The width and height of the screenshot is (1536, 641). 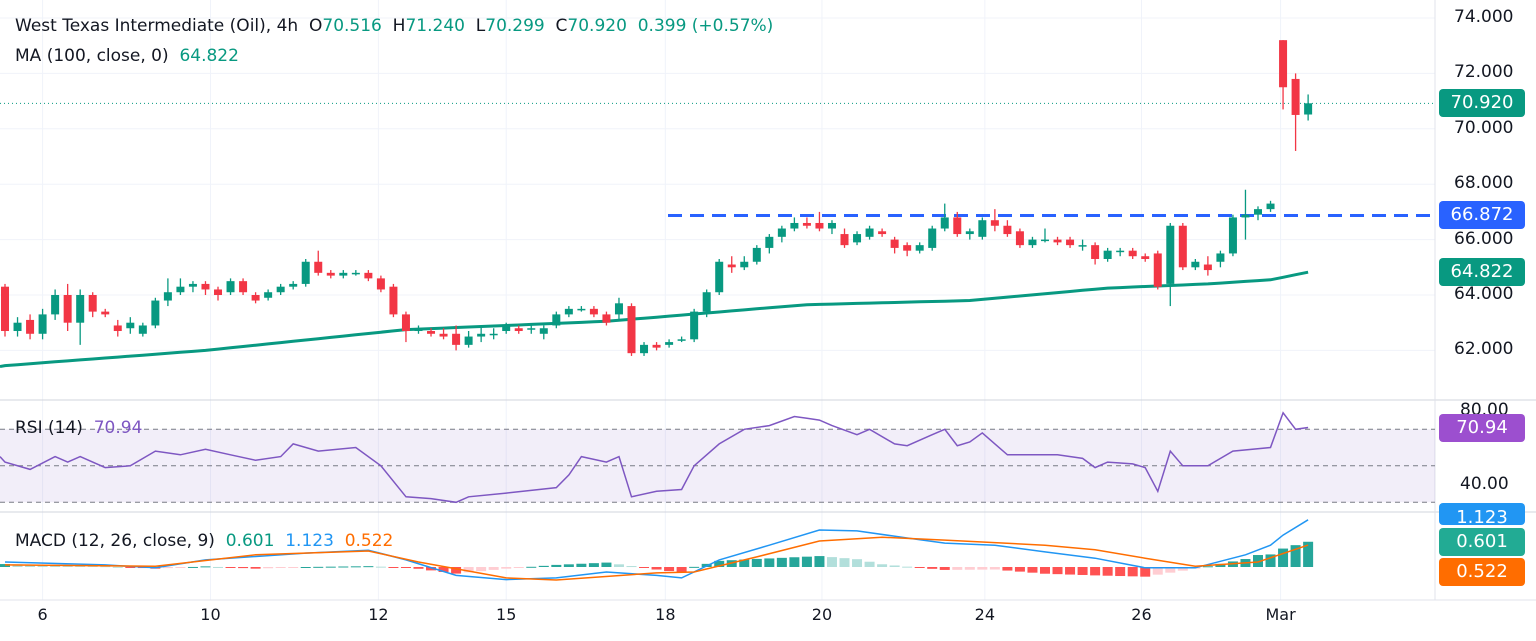 What do you see at coordinates (118, 428) in the screenshot?
I see `rsi-value: 70.94` at bounding box center [118, 428].